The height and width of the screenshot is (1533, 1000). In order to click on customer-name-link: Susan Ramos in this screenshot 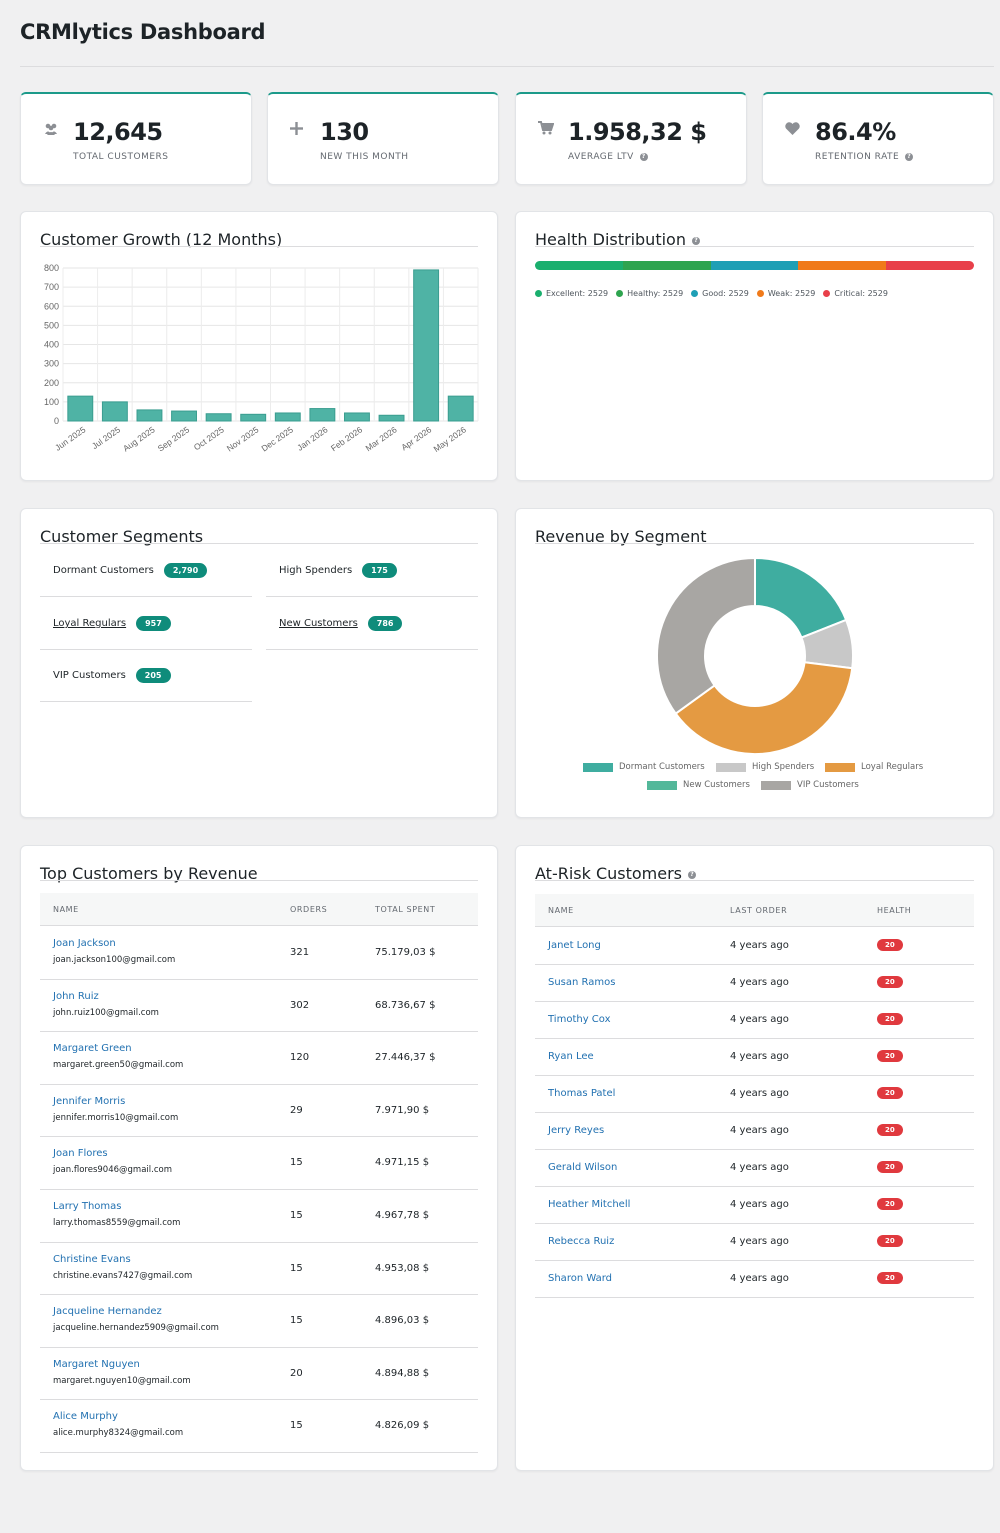, I will do `click(582, 982)`.